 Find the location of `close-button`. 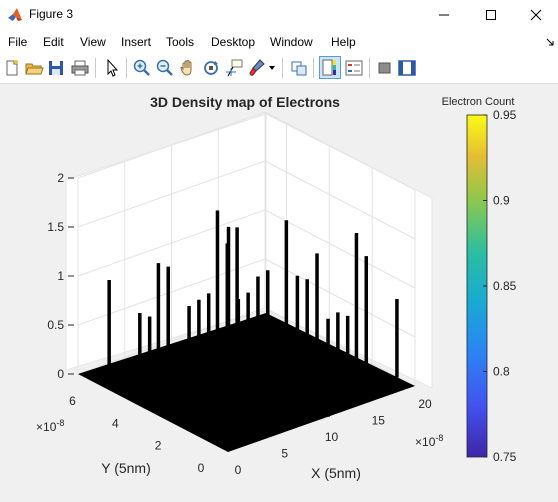

close-button is located at coordinates (535, 15).